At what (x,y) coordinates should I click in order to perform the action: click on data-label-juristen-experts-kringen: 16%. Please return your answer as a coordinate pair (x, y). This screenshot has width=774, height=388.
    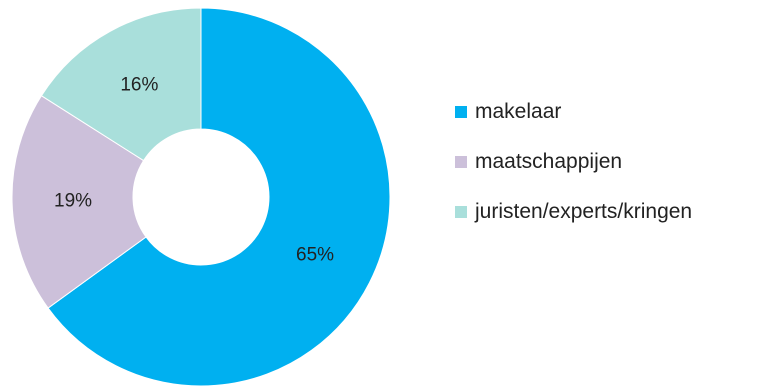
    Looking at the image, I should click on (139, 84).